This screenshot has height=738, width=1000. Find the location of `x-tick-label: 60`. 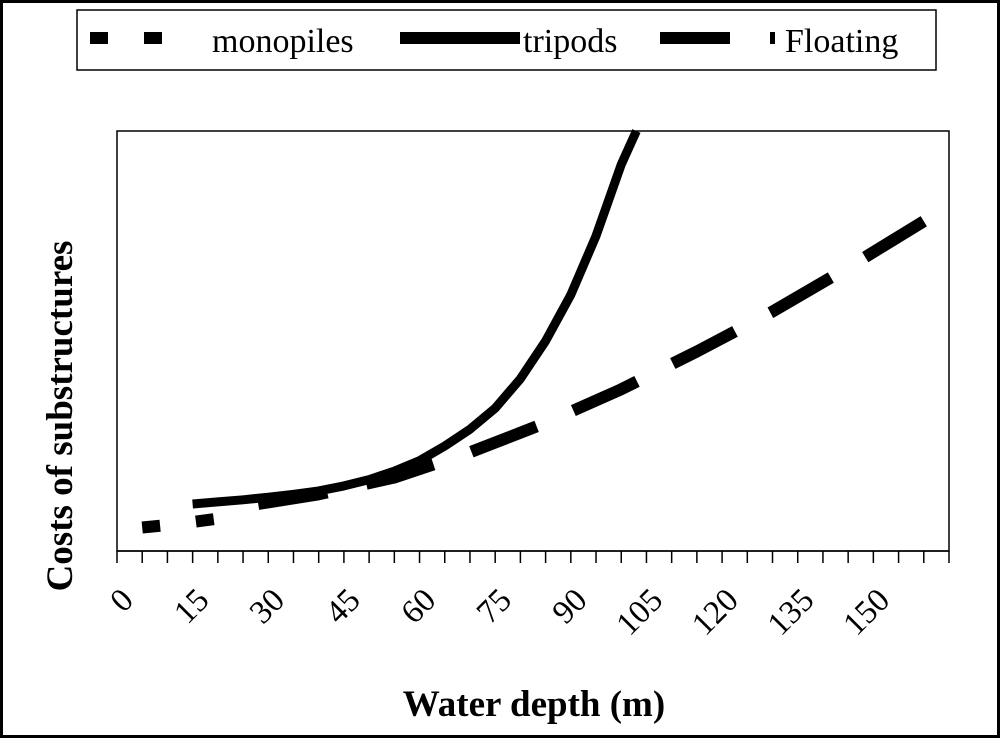

x-tick-label: 60 is located at coordinates (418, 606).